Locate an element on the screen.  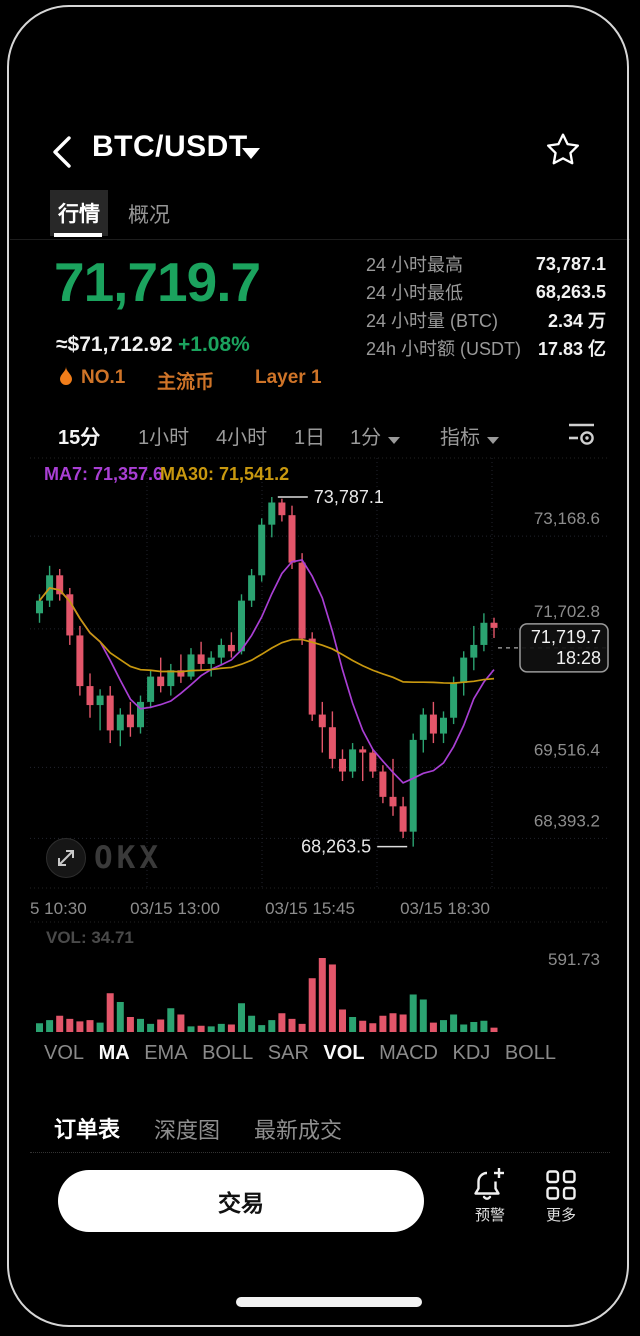
more-grid-icon is located at coordinates (561, 1185).